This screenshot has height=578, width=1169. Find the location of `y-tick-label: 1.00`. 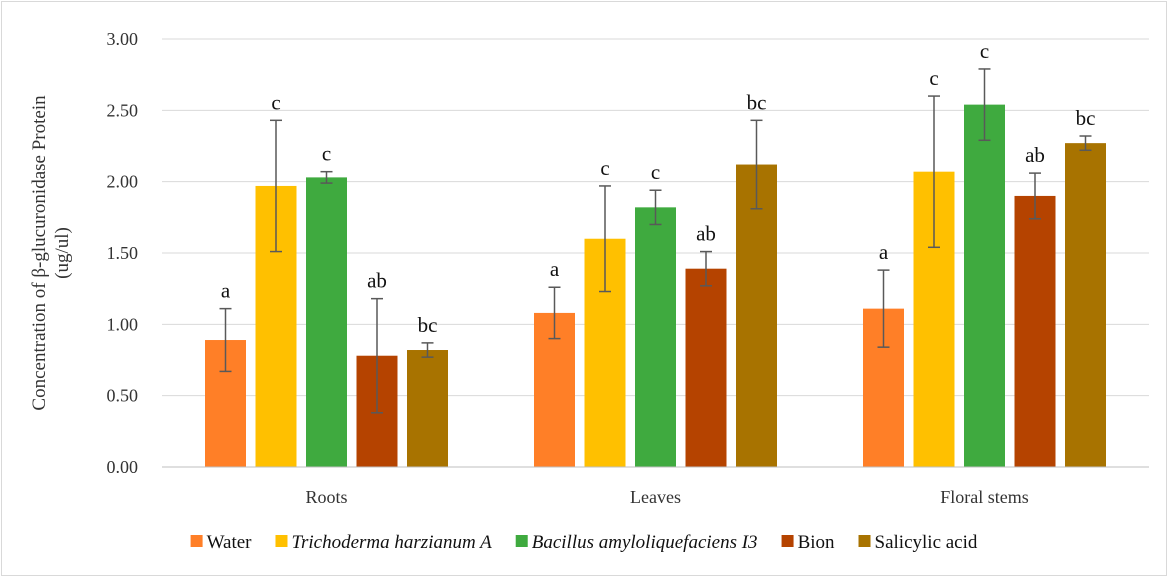

y-tick-label: 1.00 is located at coordinates (123, 324).